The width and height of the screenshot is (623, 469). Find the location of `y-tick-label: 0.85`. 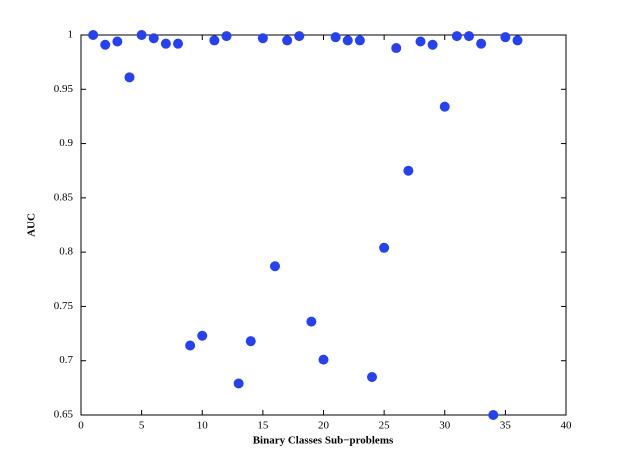

y-tick-label: 0.85 is located at coordinates (64, 197).